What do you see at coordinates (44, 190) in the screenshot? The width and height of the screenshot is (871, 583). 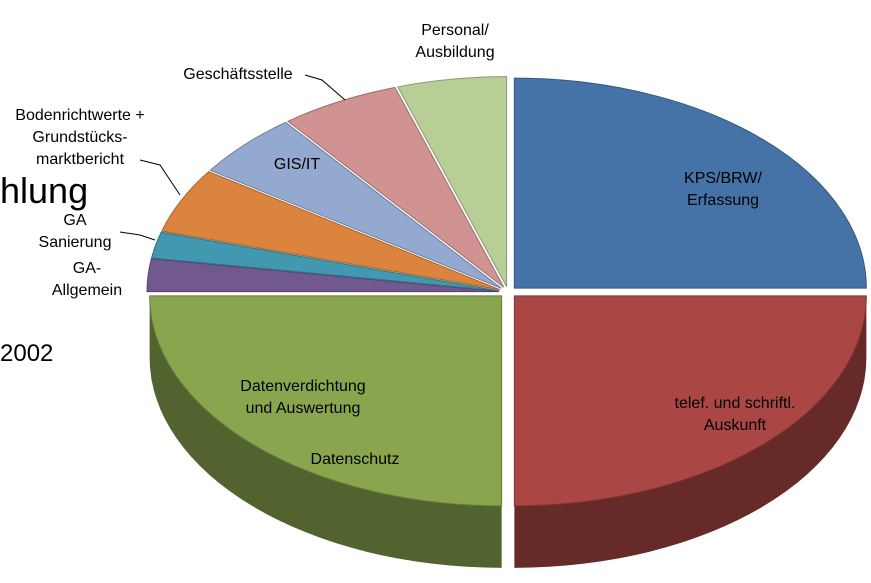 I see `background-text: hlung` at bounding box center [44, 190].